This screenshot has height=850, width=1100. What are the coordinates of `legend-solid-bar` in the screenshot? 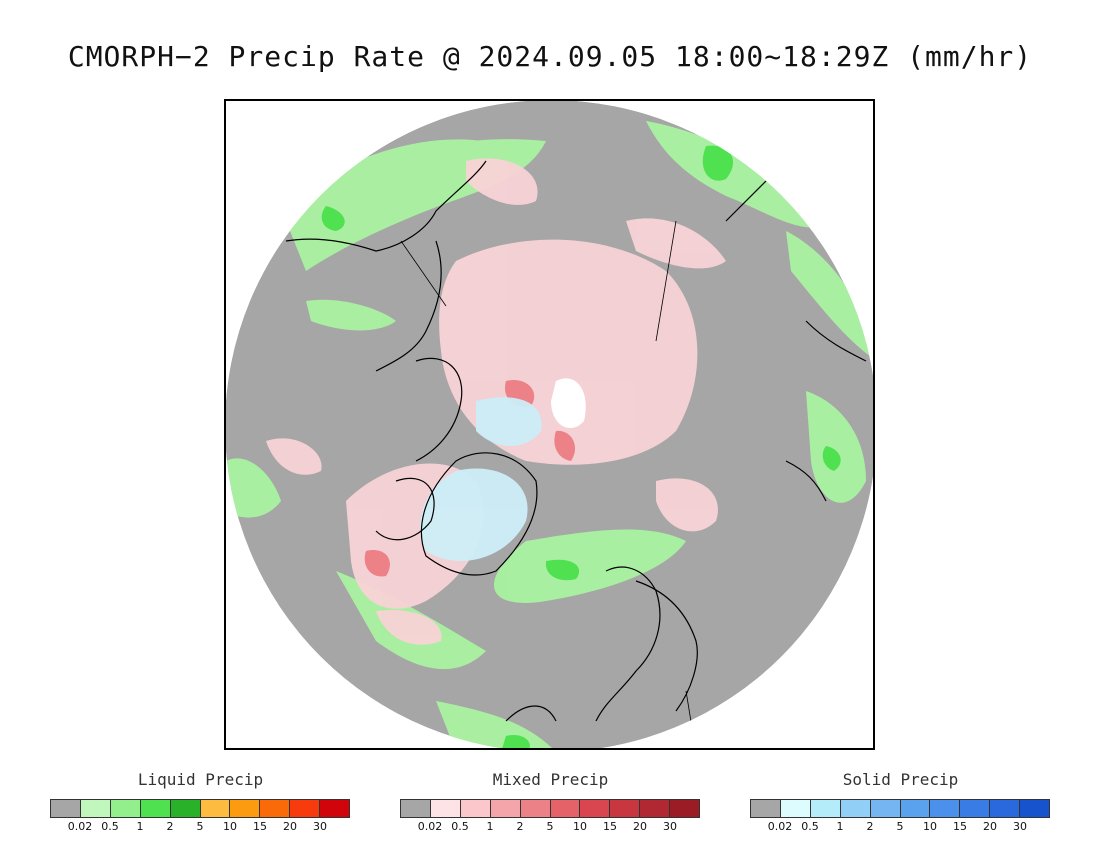 It's located at (900, 808).